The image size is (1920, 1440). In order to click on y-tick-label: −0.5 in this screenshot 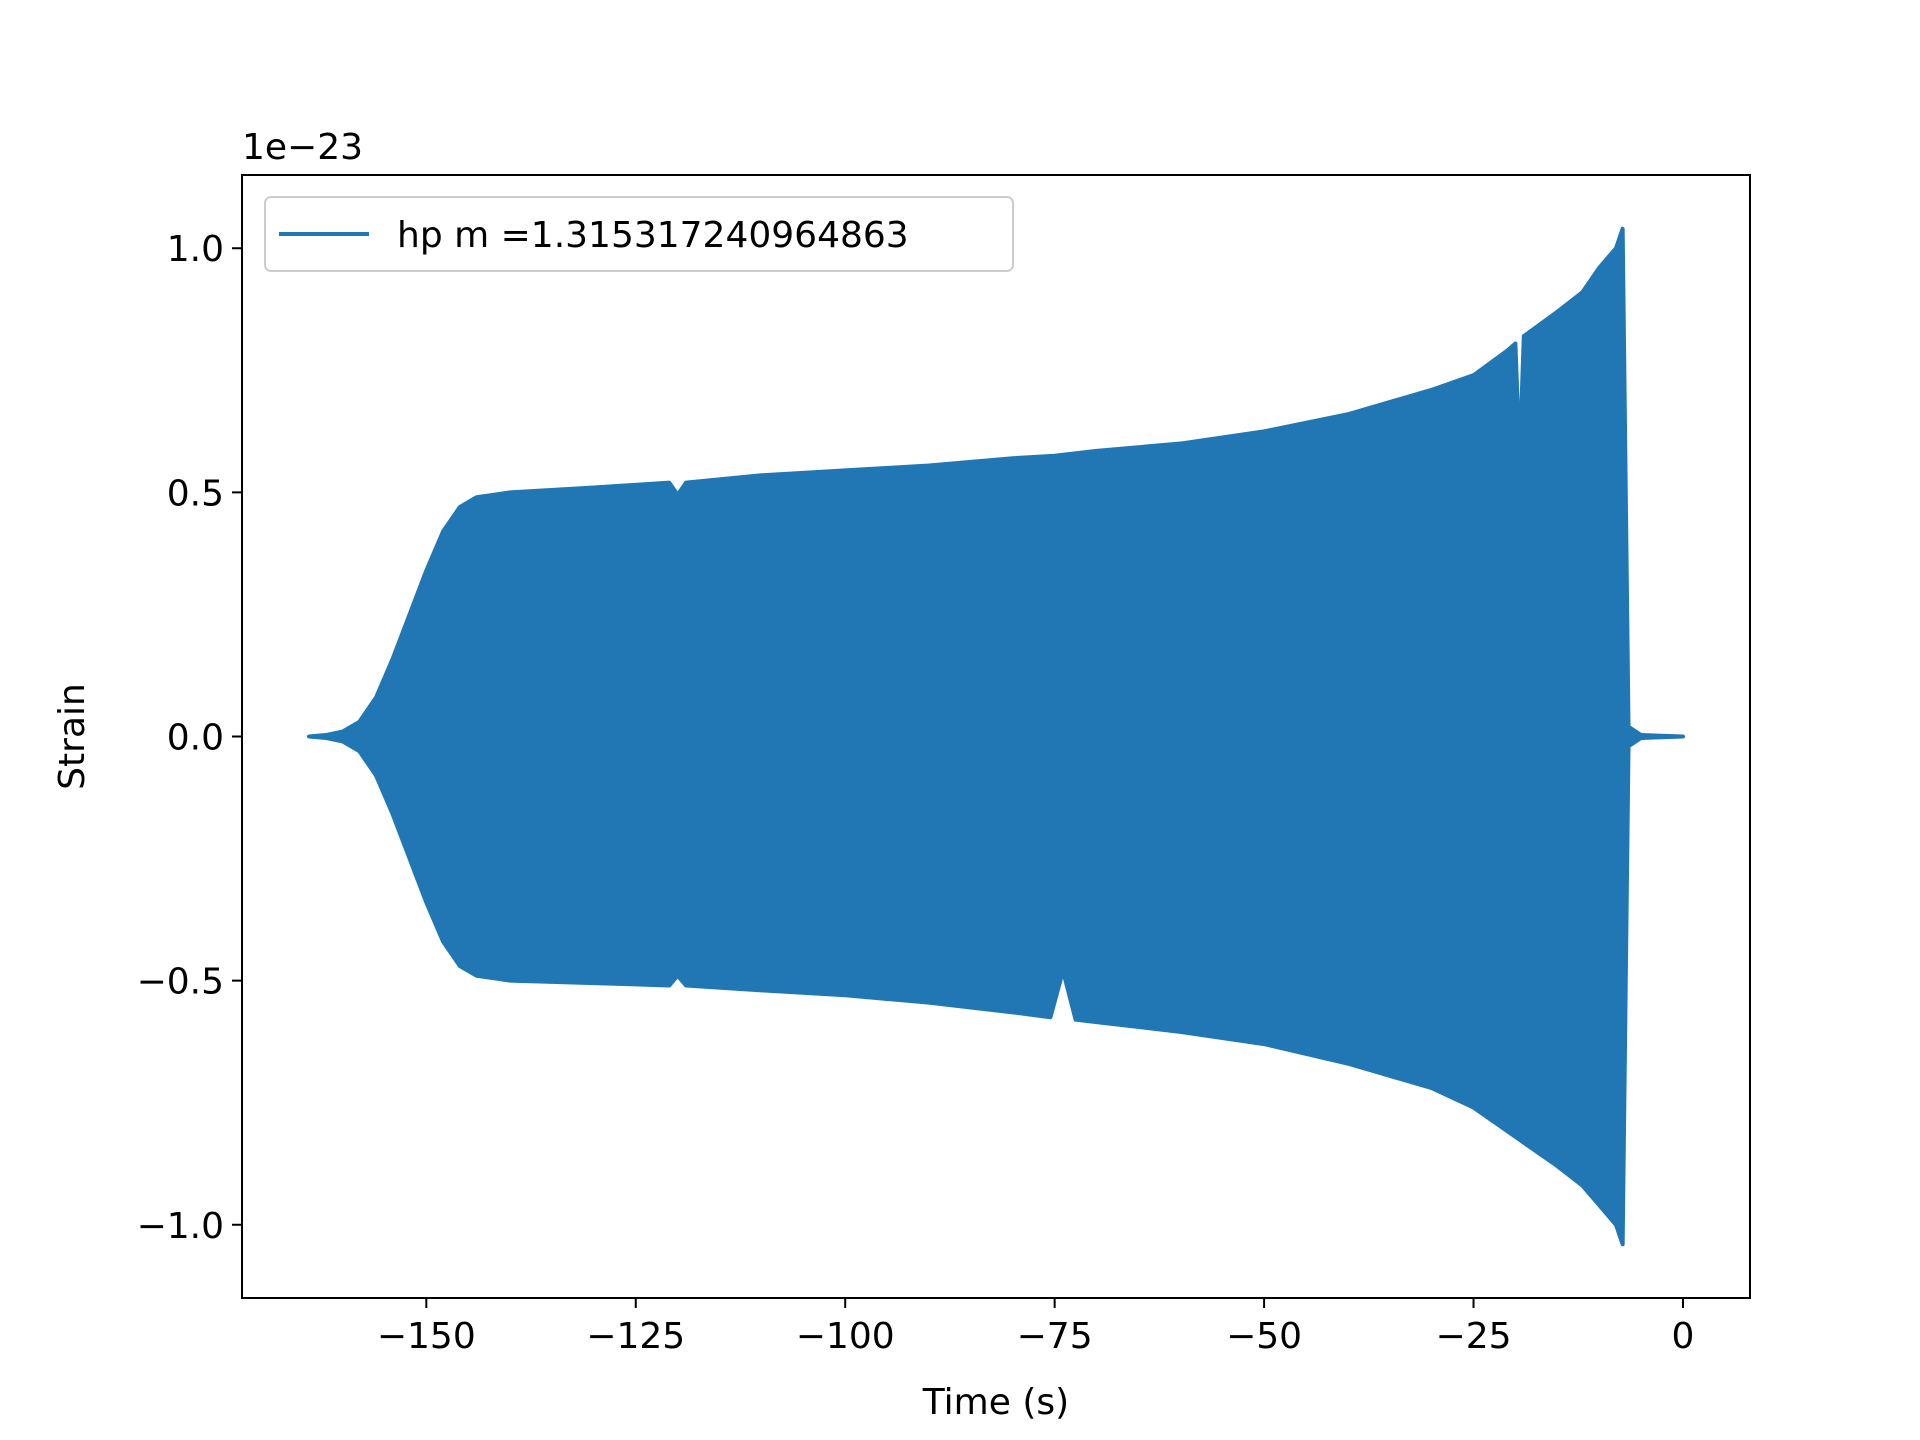, I will do `click(180, 982)`.